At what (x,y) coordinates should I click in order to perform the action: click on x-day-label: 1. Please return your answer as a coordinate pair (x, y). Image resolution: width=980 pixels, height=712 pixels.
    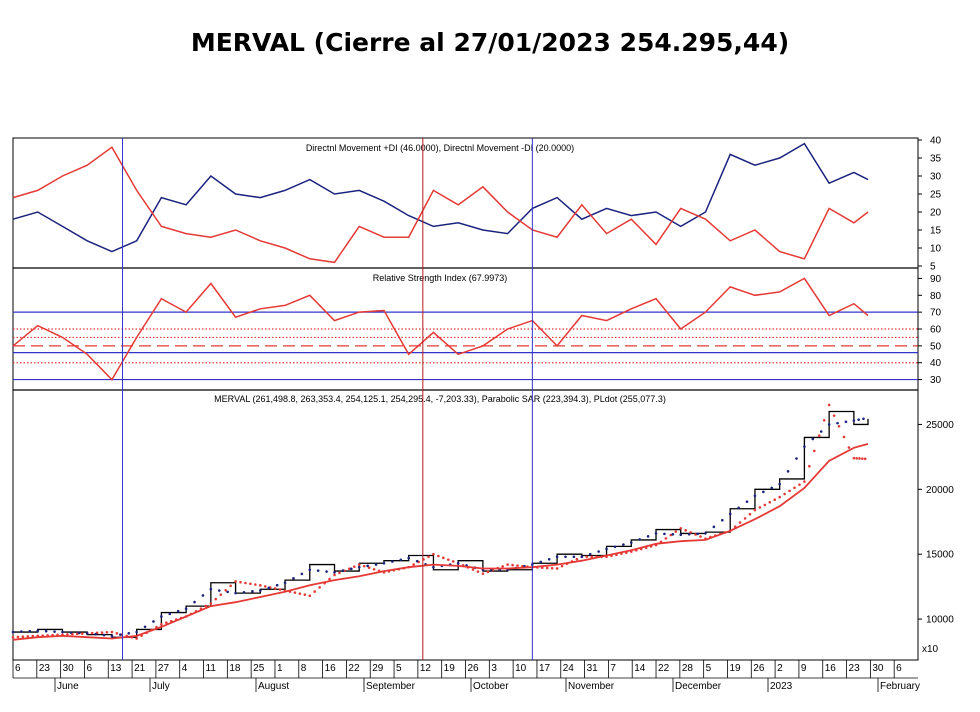
    Looking at the image, I should click on (280, 668).